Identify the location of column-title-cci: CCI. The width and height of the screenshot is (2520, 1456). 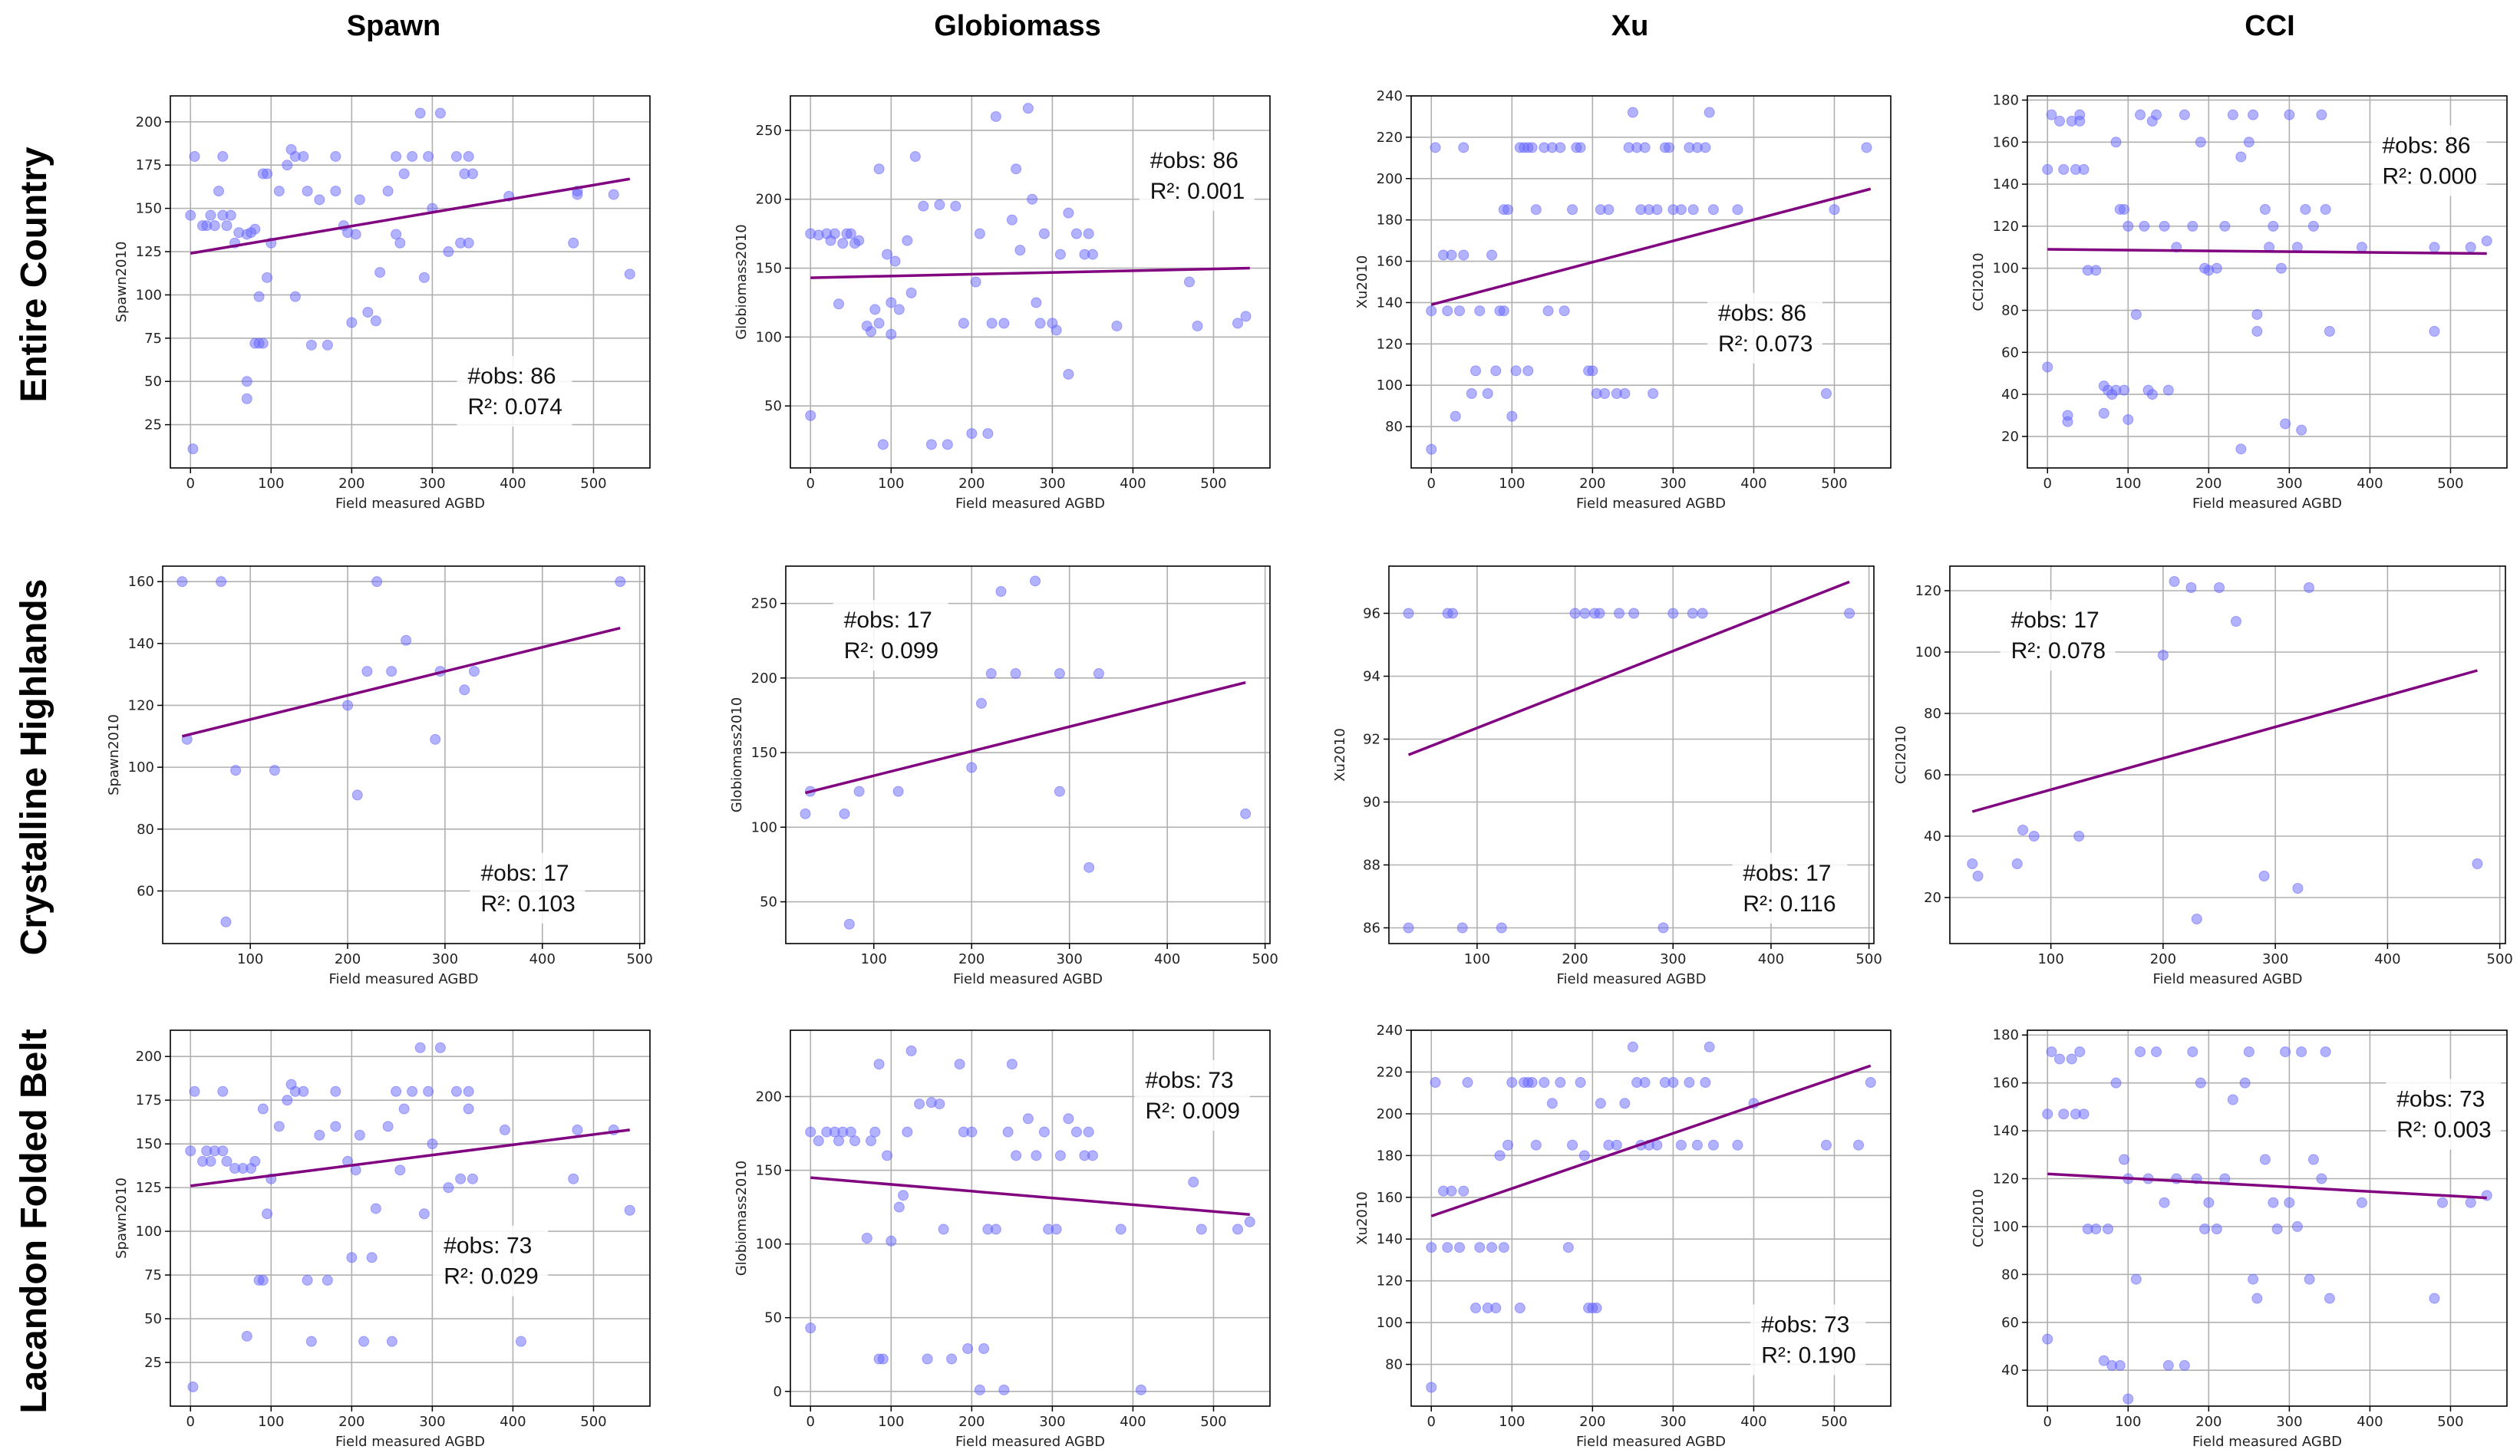
(2269, 26).